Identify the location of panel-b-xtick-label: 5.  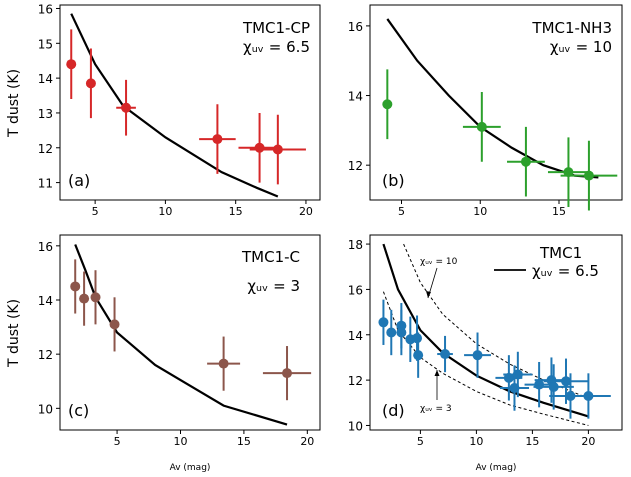
(401, 211).